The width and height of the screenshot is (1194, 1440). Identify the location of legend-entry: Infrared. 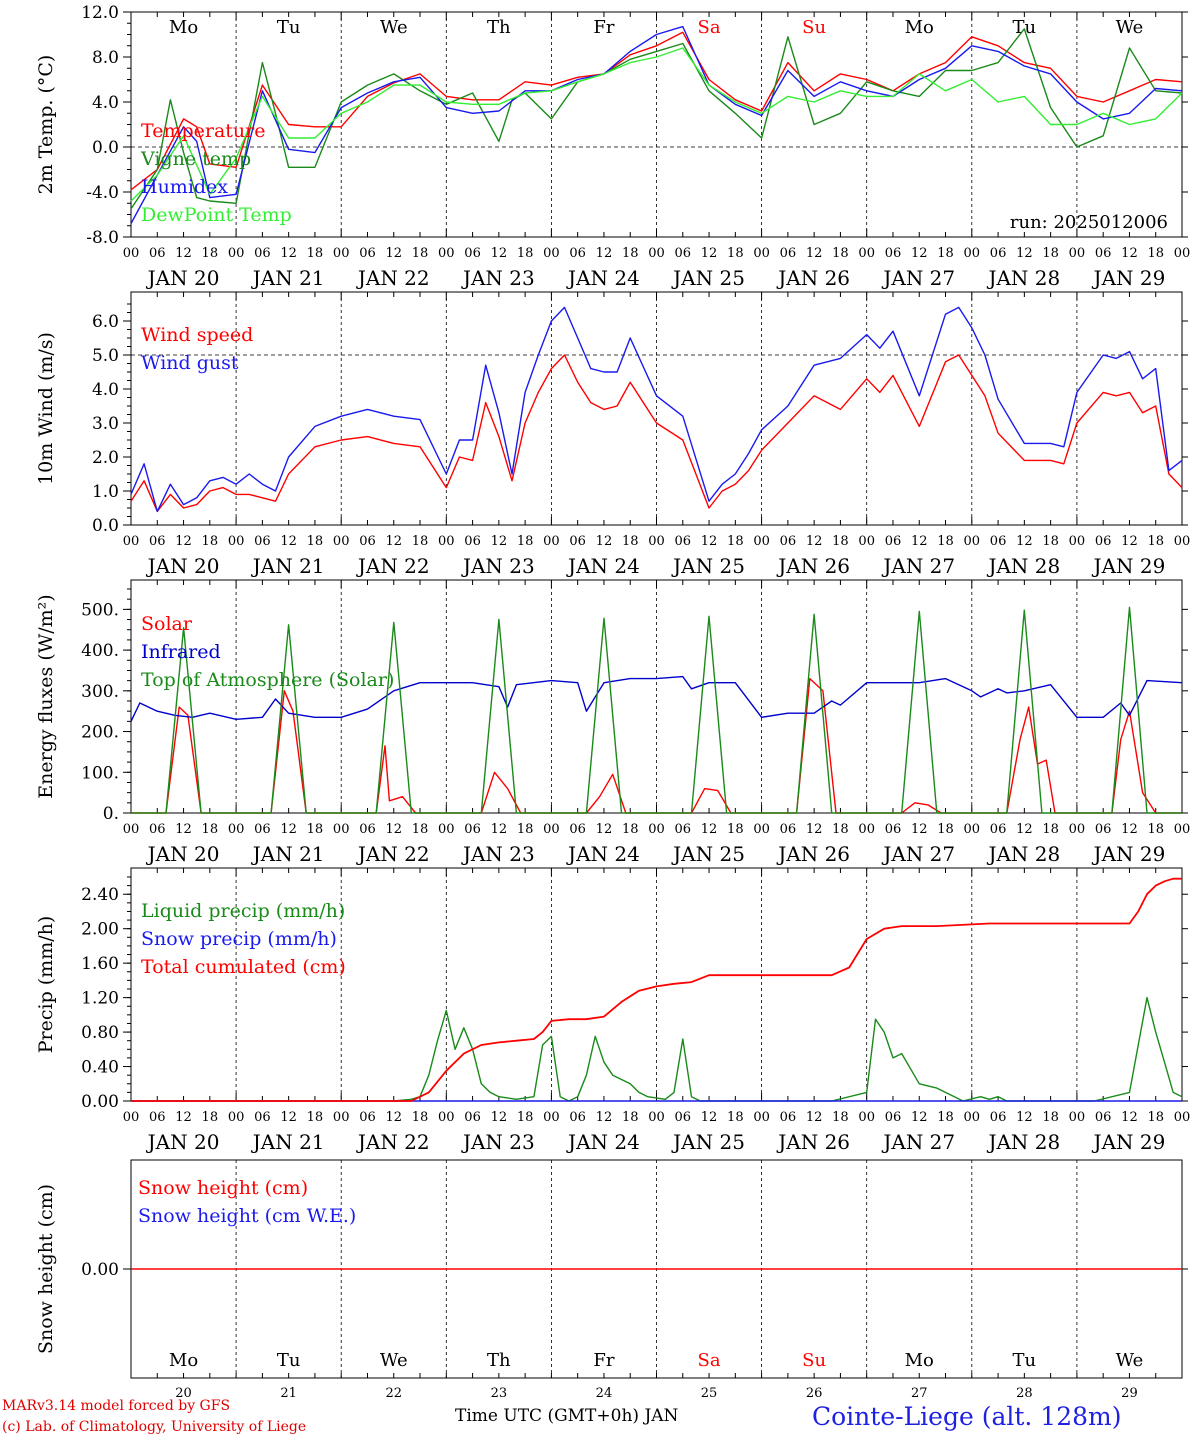
(181, 652).